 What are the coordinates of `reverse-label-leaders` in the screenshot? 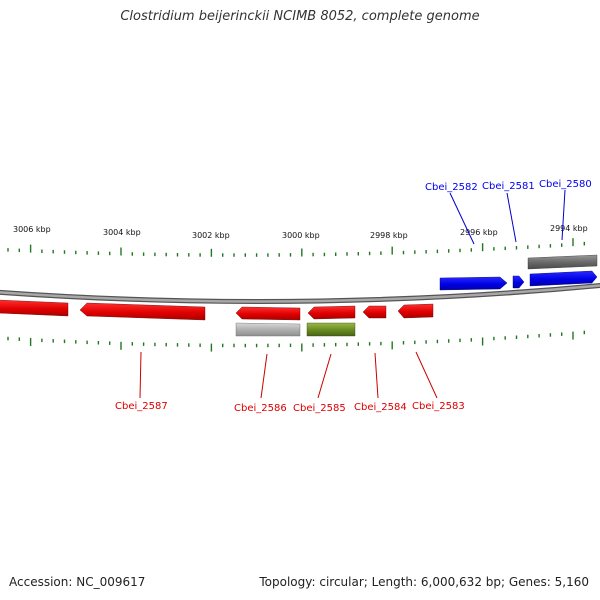 It's located at (288, 375).